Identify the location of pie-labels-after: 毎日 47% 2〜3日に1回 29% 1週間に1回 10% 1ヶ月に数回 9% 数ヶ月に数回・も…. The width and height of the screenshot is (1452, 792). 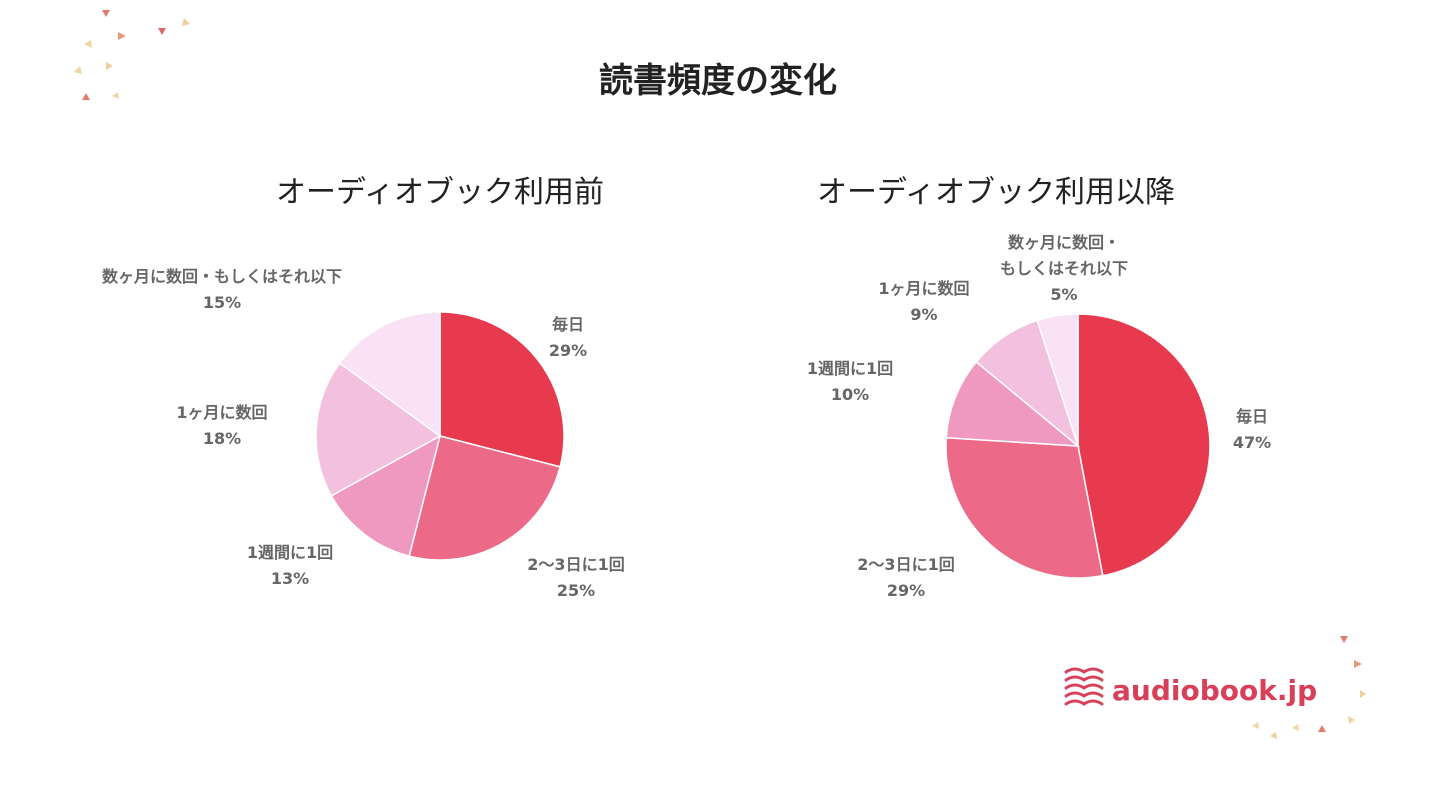
(1039, 416).